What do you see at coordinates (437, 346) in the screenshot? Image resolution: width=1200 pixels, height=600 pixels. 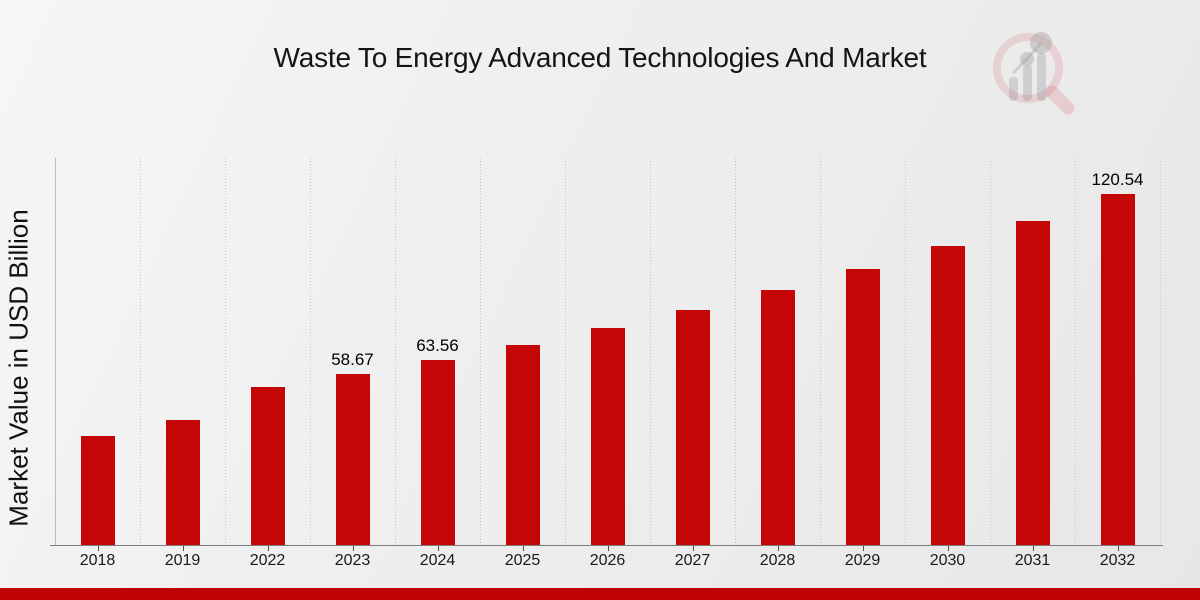 I see `bar-value-label-2024: 63.56` at bounding box center [437, 346].